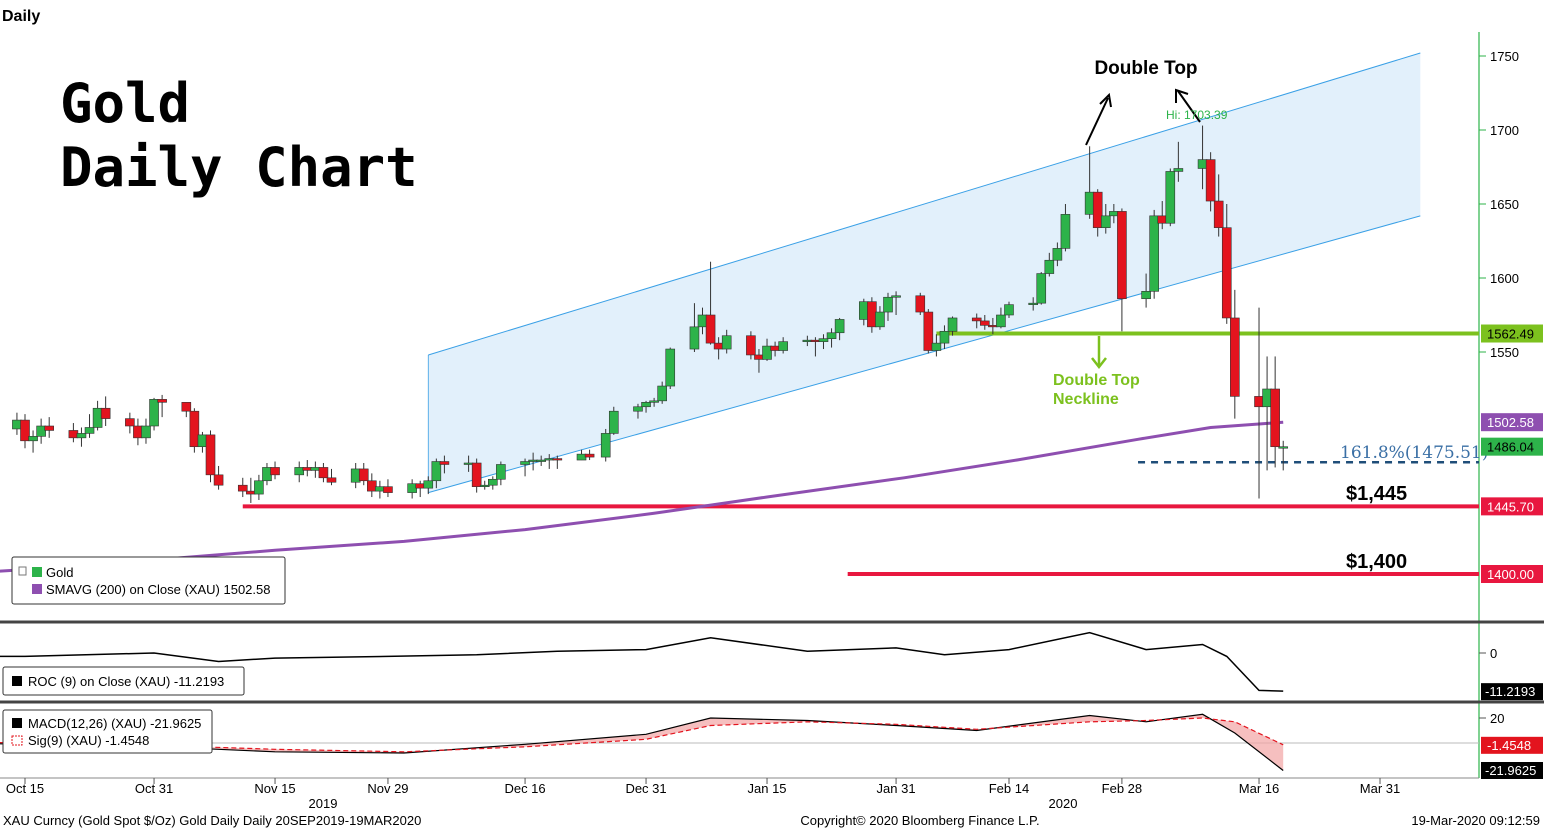  Describe the element at coordinates (524, 788) in the screenshot. I see `x-tick-label: Dec 16` at that location.